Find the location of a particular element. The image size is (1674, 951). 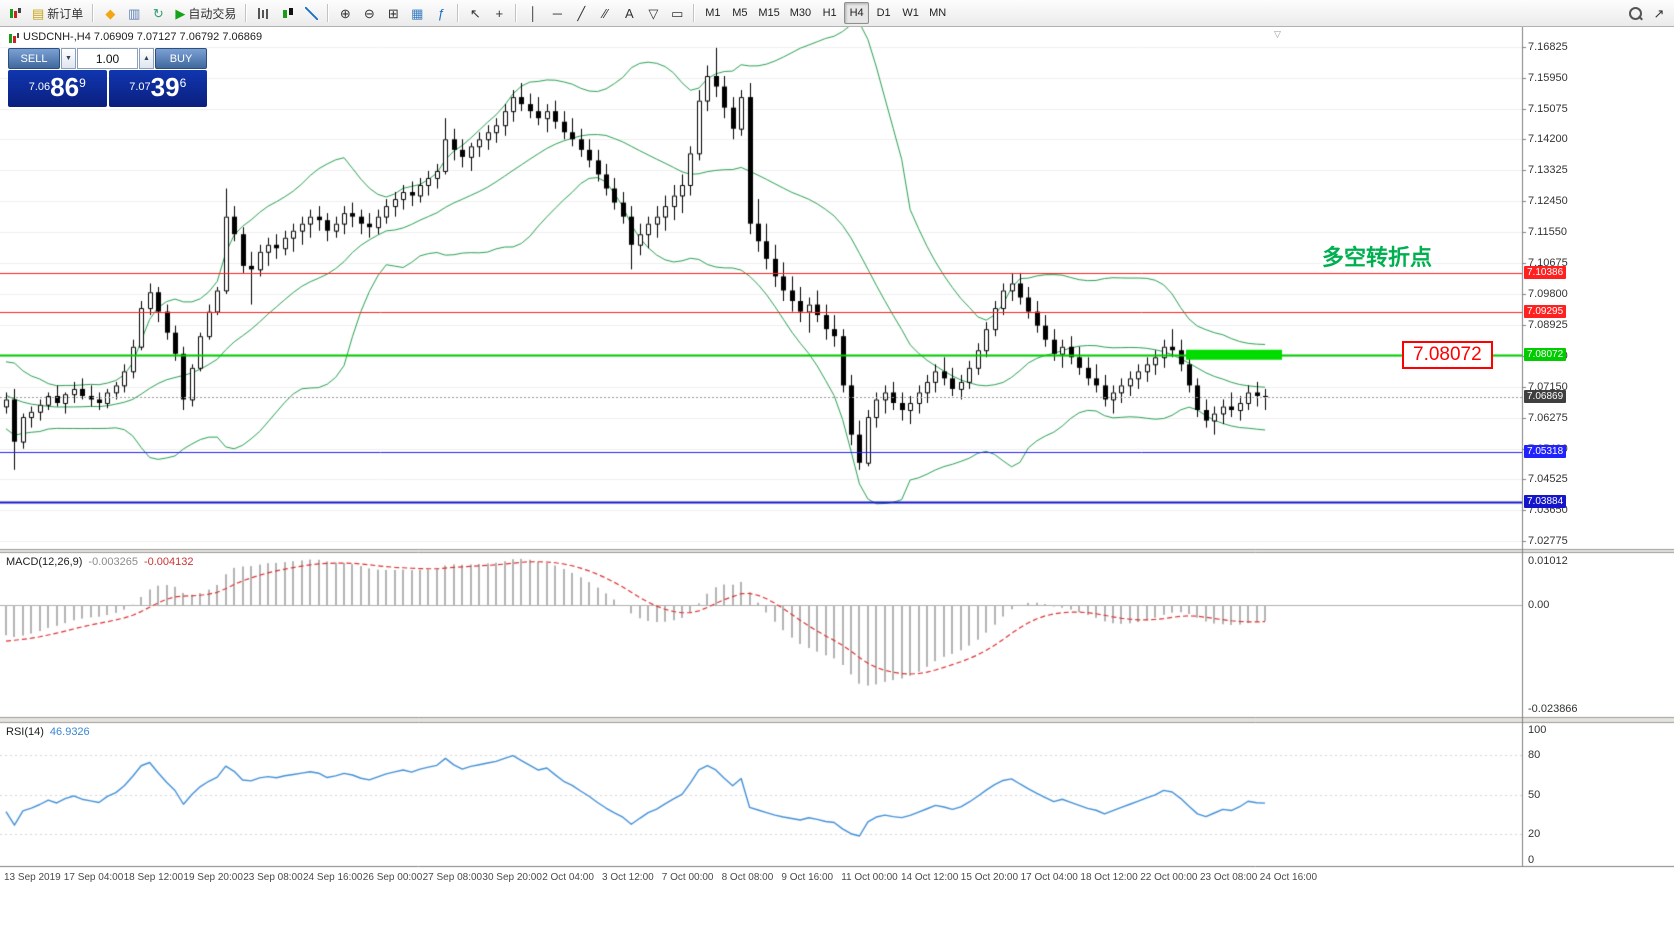

timeframe-button-h4: H4 is located at coordinates (857, 13).